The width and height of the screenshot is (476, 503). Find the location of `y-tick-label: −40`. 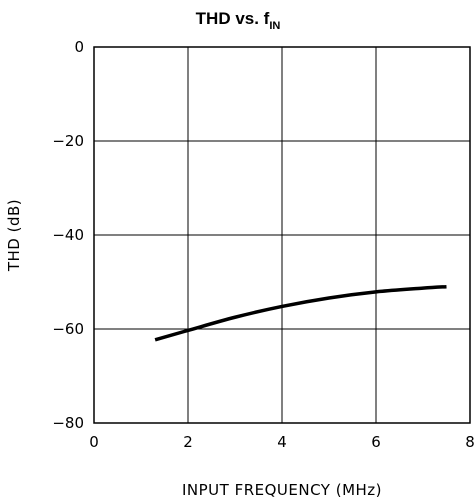

y-tick-label: −40 is located at coordinates (68, 235).